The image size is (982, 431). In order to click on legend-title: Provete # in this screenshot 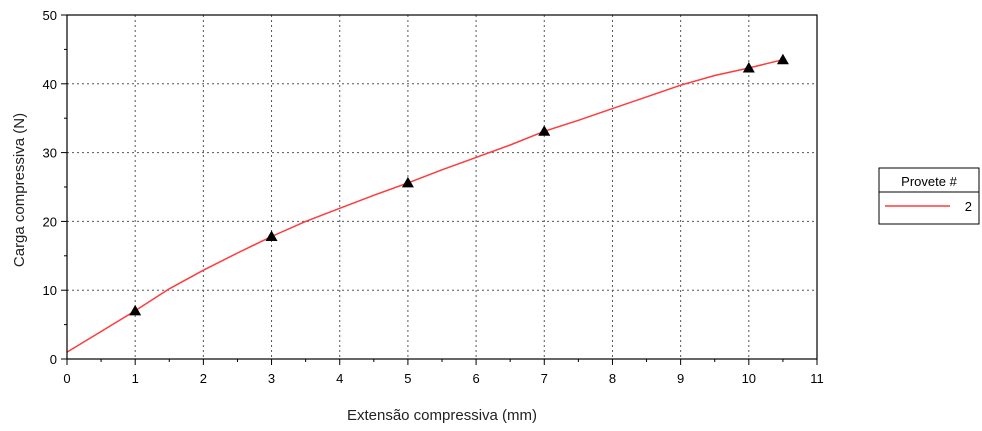, I will do `click(929, 181)`.